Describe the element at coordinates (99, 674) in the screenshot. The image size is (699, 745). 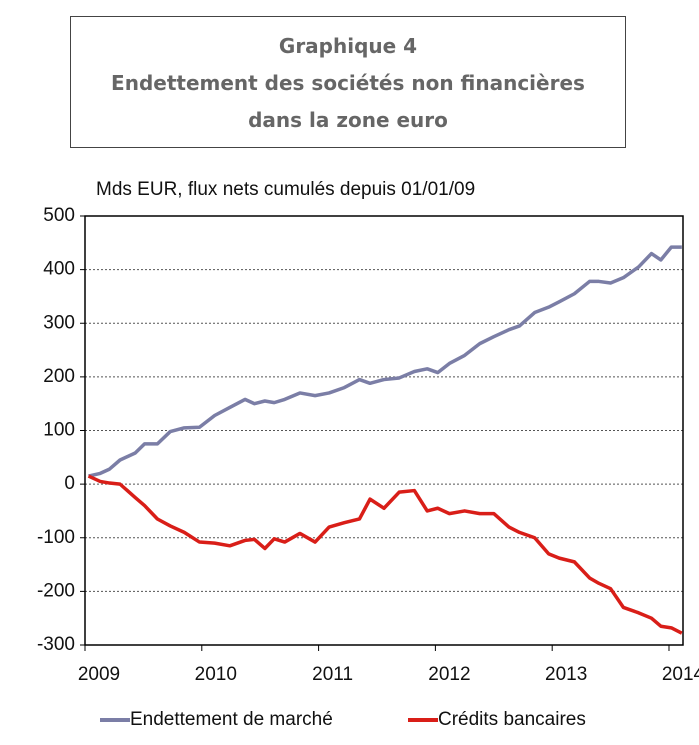
I see `x-tick-label: 2009` at that location.